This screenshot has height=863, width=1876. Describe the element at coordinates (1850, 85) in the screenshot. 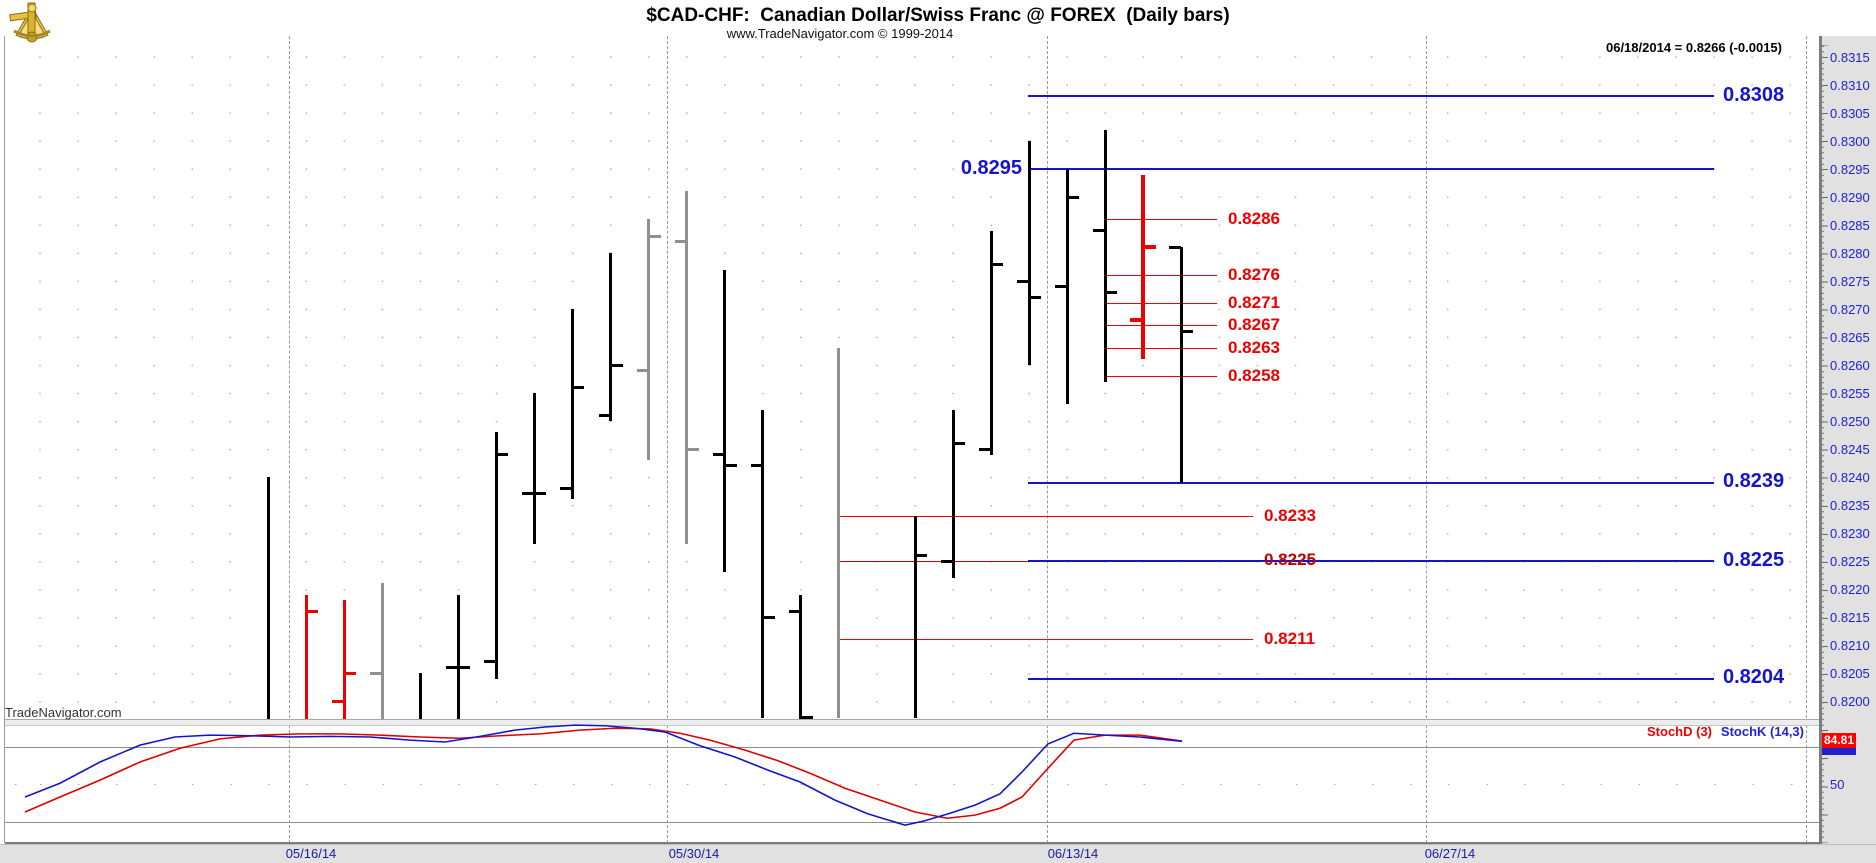

I see `price-tick-label: 0.8310` at that location.